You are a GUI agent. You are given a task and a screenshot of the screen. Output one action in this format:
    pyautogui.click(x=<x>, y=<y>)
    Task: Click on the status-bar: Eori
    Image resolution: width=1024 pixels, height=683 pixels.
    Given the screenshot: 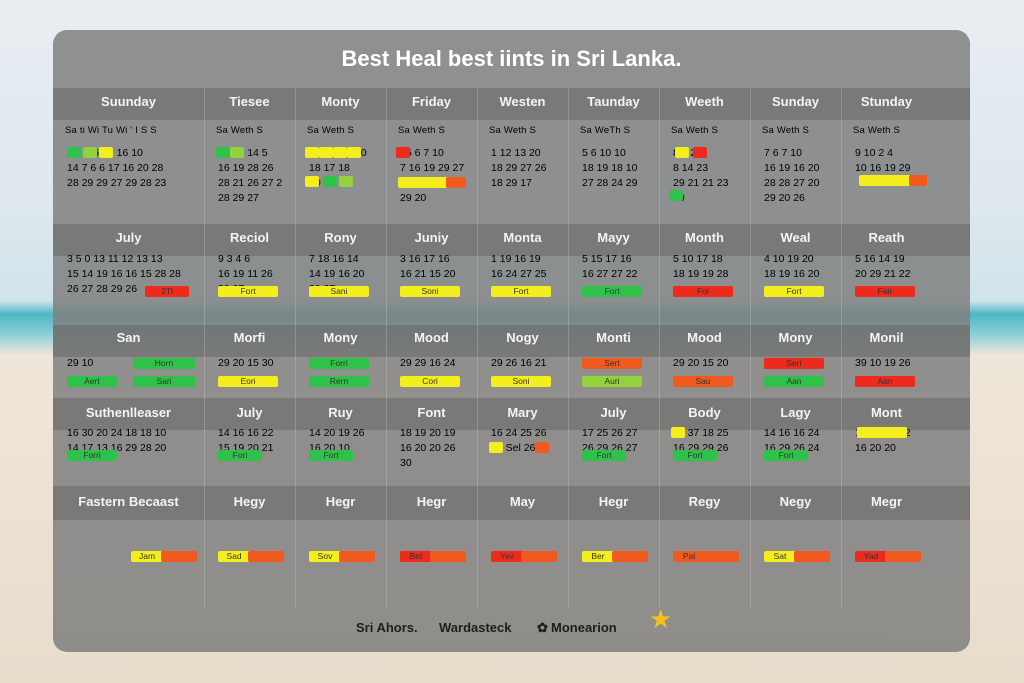 What is the action you would take?
    pyautogui.click(x=248, y=381)
    